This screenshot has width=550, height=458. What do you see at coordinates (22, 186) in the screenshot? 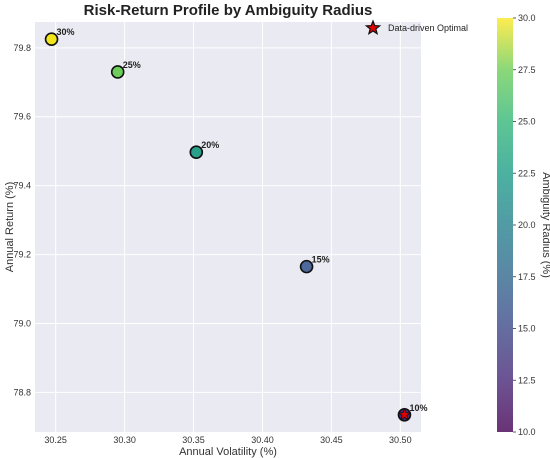
I see `y-tick-label: 79.4` at bounding box center [22, 186].